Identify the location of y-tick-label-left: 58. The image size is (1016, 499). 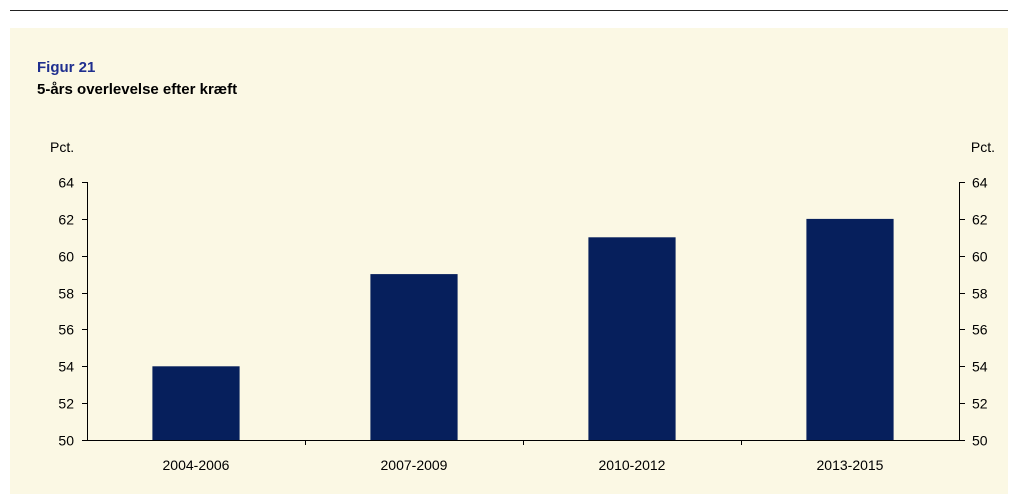
(66, 294).